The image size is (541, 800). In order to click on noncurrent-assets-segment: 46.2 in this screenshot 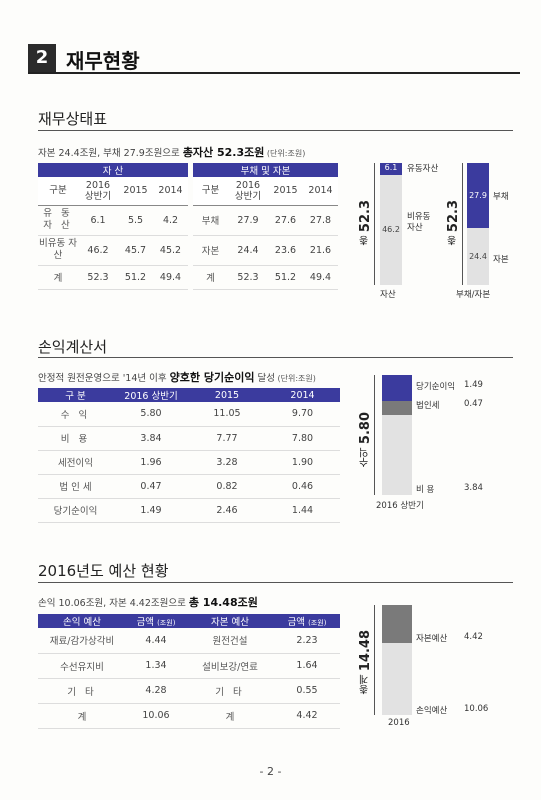, I will do `click(391, 230)`.